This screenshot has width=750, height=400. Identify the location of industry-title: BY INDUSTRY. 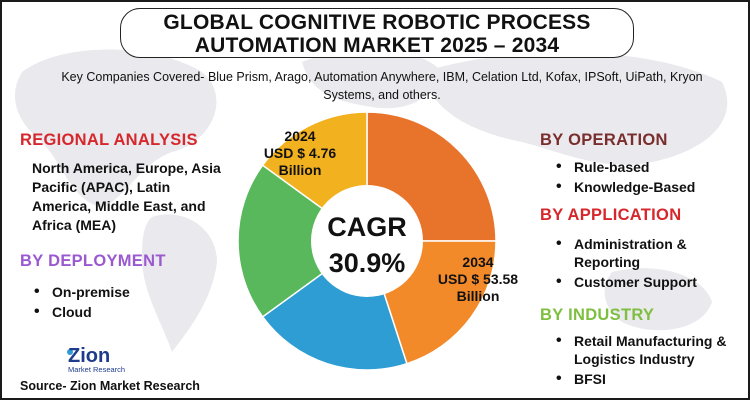
(597, 315).